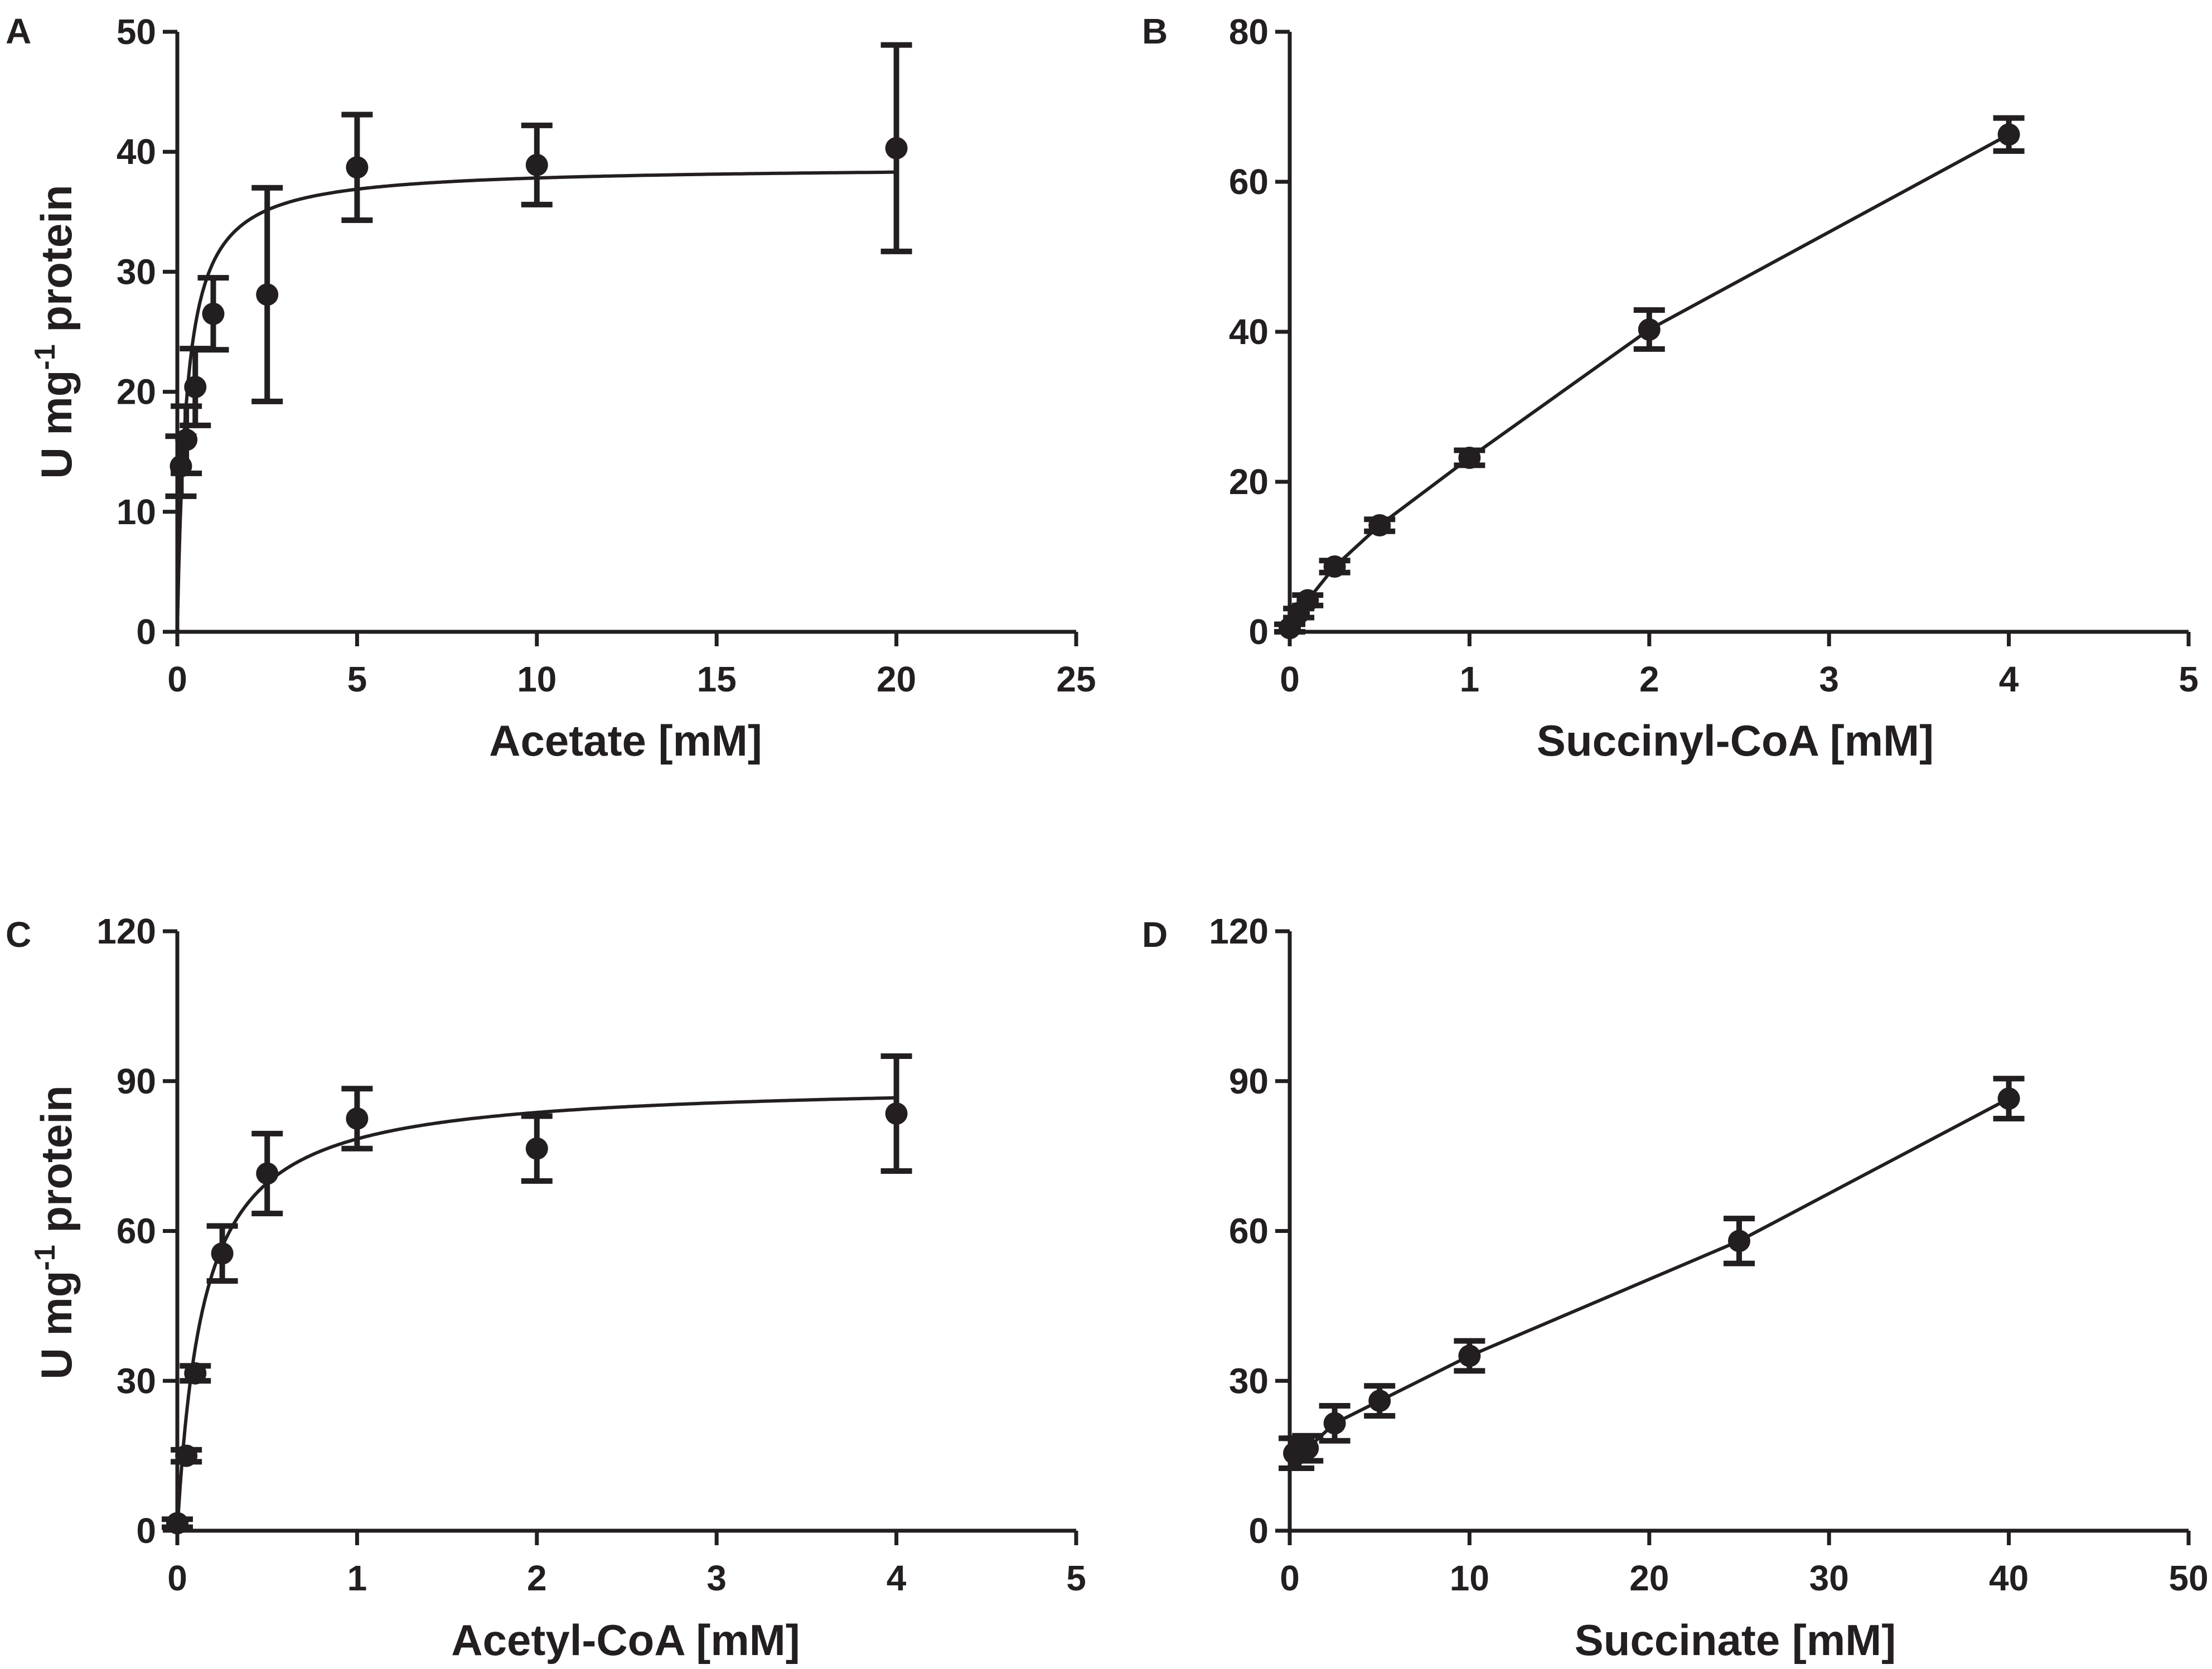  I want to click on panel-label: D, so click(1155, 935).